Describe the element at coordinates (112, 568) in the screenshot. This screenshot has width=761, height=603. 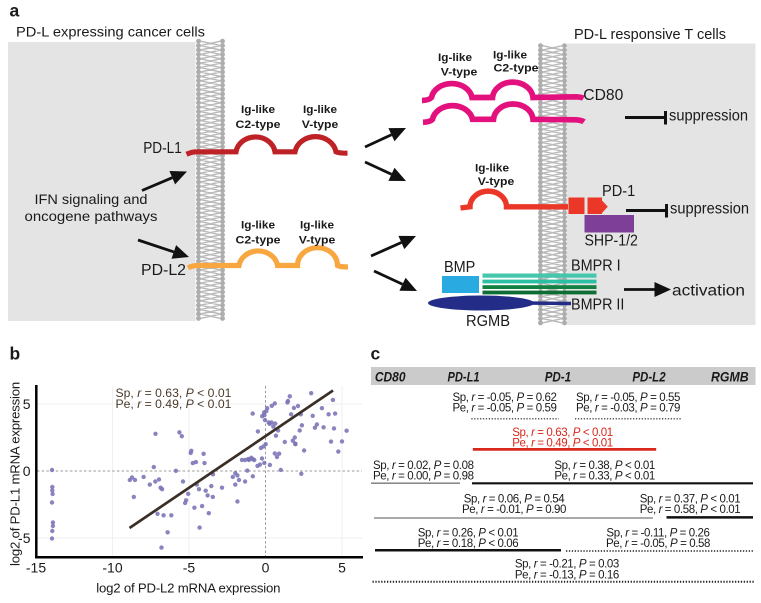
I see `svg-text: -10` at that location.